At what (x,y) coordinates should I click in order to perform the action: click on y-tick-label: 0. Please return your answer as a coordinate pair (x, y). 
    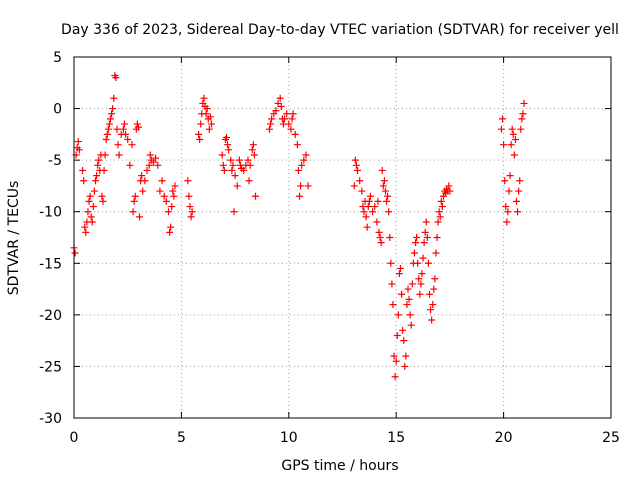
    Looking at the image, I should click on (57, 110).